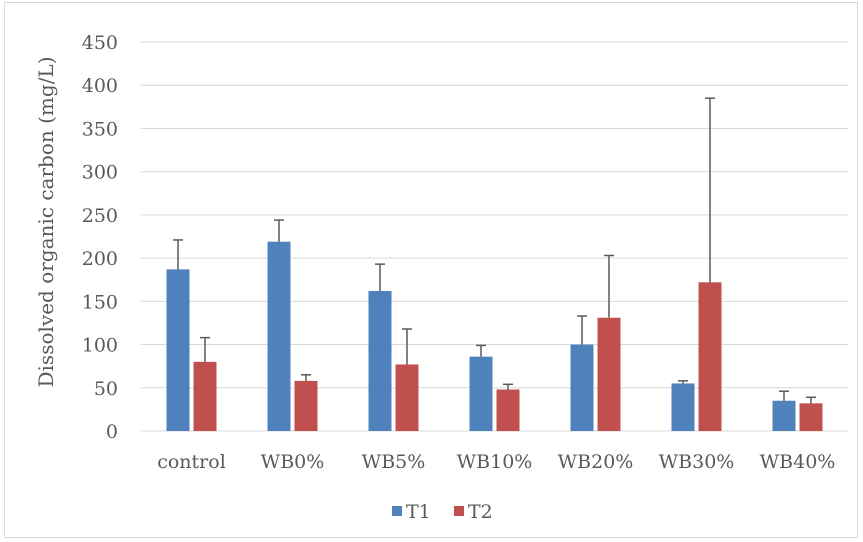  I want to click on x-tick-label: WB30%, so click(697, 462).